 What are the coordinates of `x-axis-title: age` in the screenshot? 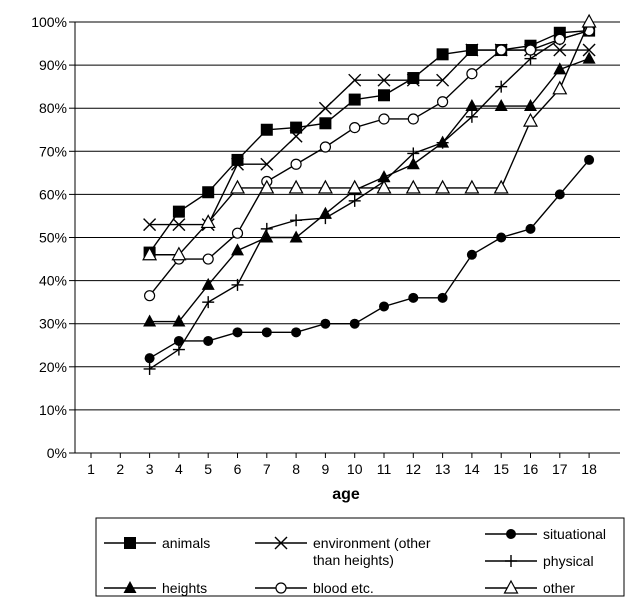 It's located at (346, 494).